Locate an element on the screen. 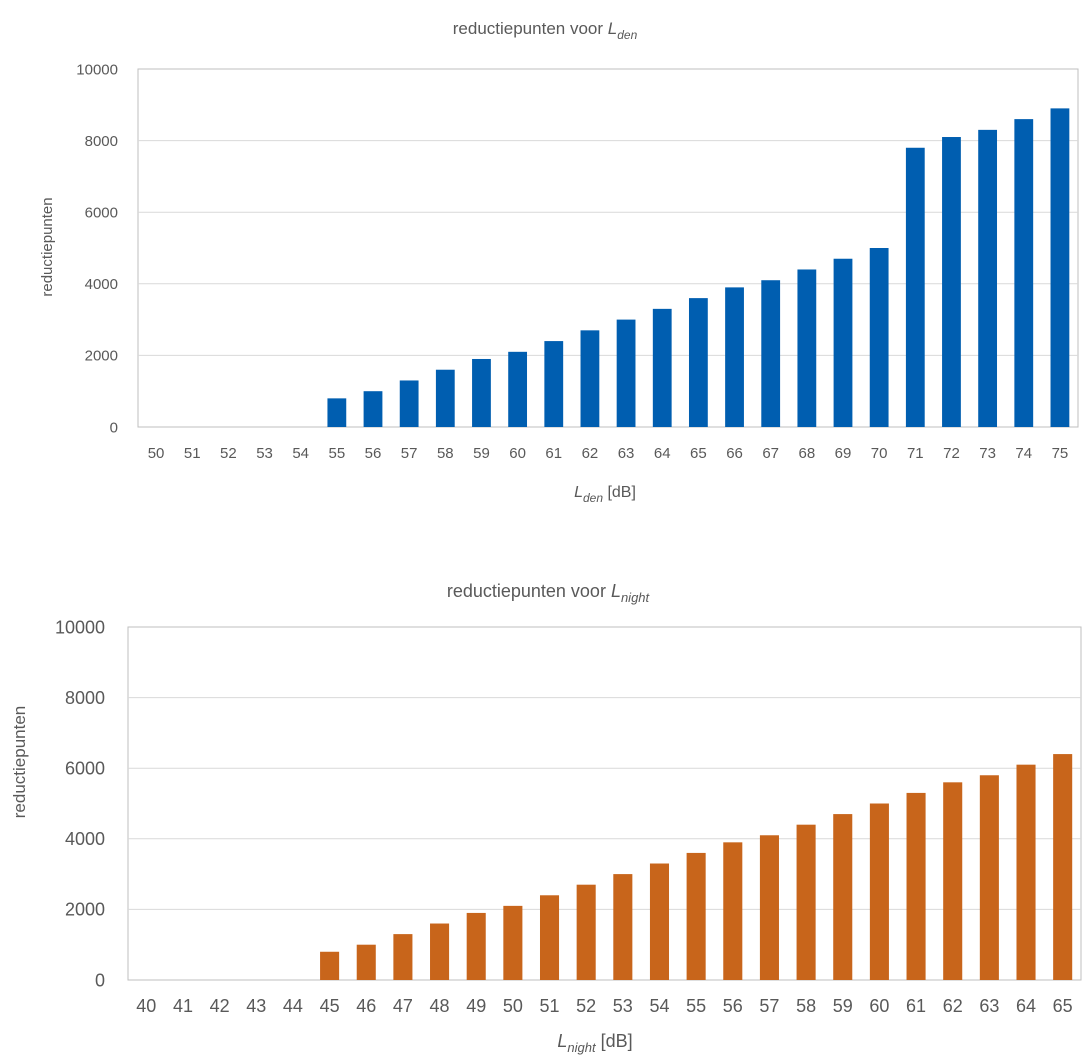 This screenshot has width=1083, height=1064. chart-title-text: reductiepunten voor is located at coordinates (529, 591).